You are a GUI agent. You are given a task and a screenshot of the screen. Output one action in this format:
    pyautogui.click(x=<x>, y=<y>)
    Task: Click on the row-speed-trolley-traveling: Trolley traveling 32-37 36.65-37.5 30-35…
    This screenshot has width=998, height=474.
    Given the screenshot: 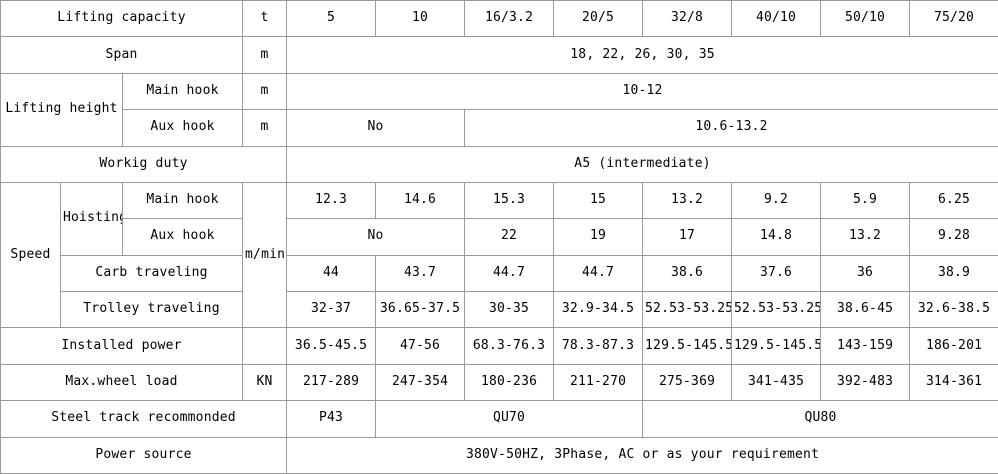 What is the action you would take?
    pyautogui.click(x=499, y=309)
    